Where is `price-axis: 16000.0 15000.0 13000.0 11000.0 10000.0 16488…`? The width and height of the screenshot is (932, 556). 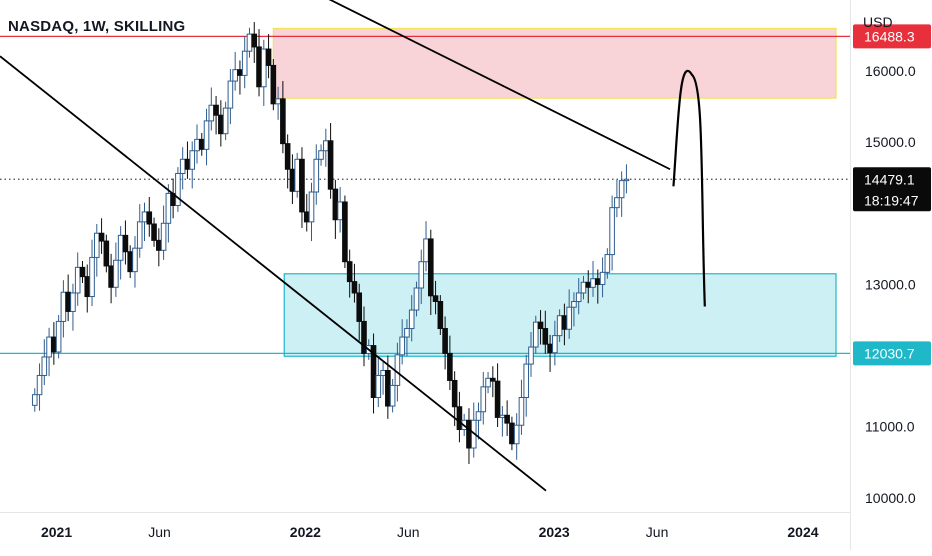 price-axis: 16000.0 15000.0 13000.0 11000.0 10000.0 16488… is located at coordinates (891, 275).